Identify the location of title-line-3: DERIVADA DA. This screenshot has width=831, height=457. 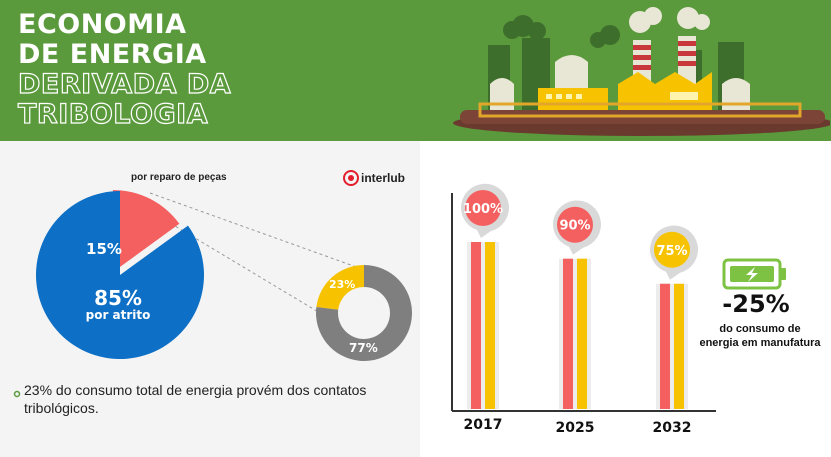
(124, 84).